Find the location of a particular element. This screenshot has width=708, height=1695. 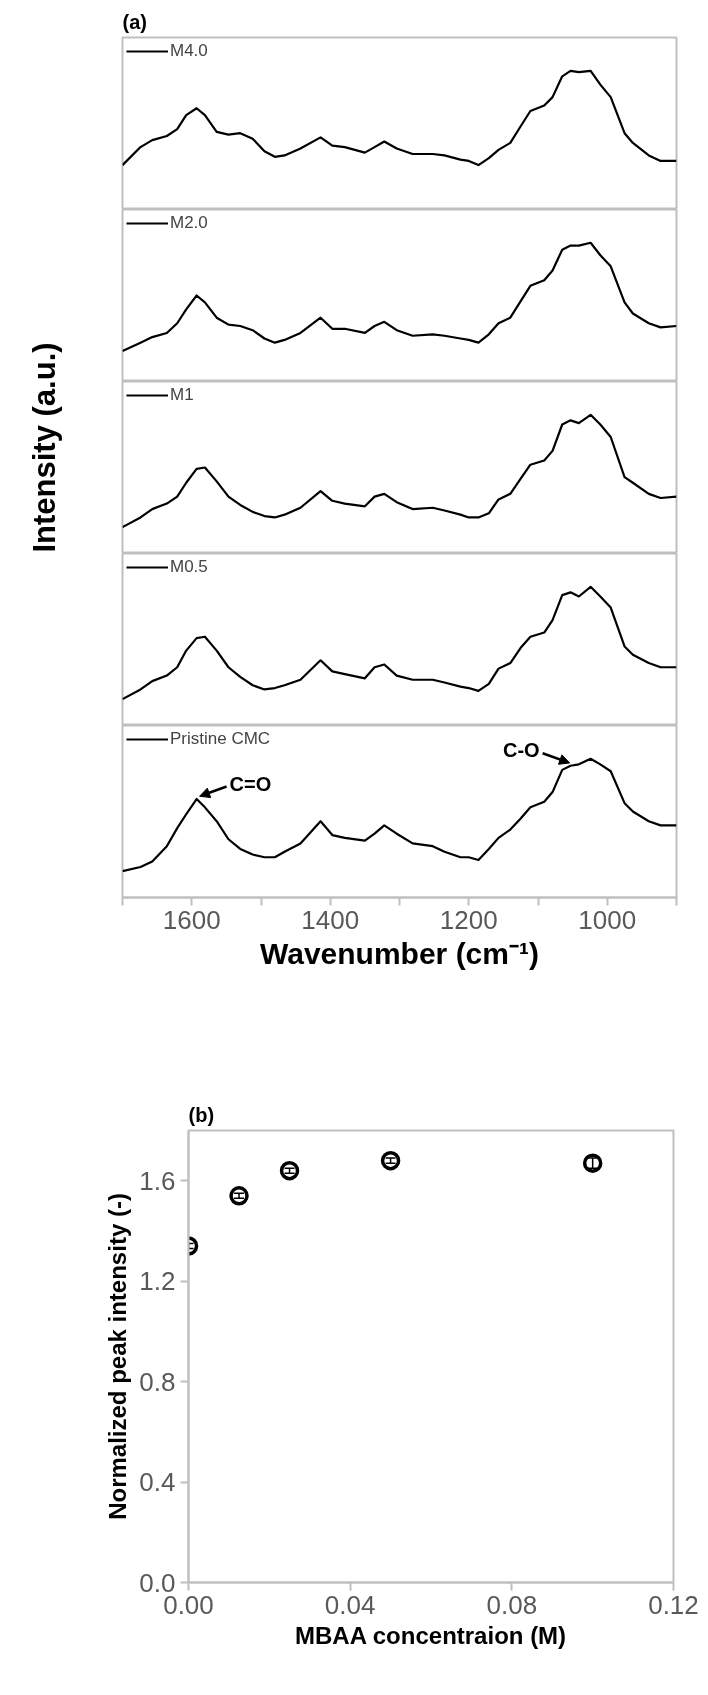

y-tick-label: 0.4 is located at coordinates (157, 1482).